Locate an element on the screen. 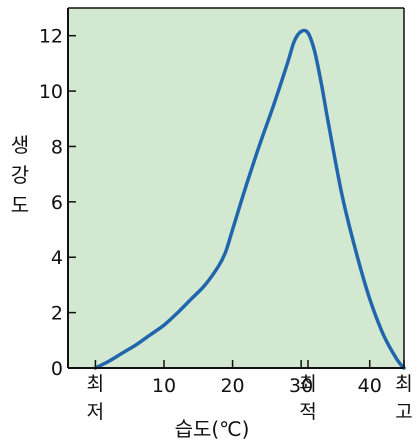 The height and width of the screenshot is (446, 419). y-axis-label: 생강도 is located at coordinates (20, 175).